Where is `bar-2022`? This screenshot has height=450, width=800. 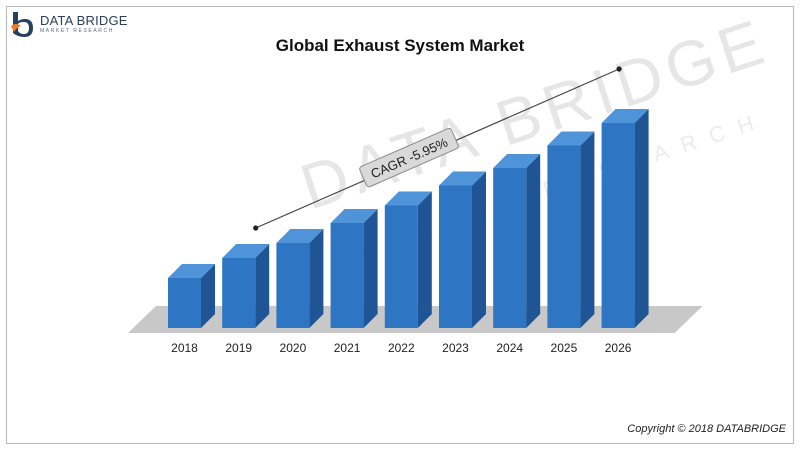
bar-2022 is located at coordinates (408, 259).